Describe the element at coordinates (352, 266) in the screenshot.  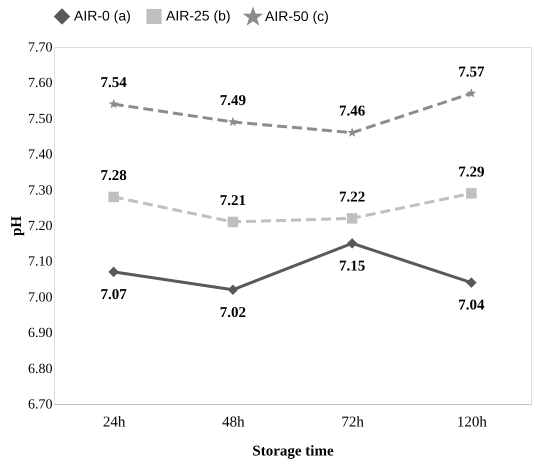
I see `data-label: 7.15` at that location.